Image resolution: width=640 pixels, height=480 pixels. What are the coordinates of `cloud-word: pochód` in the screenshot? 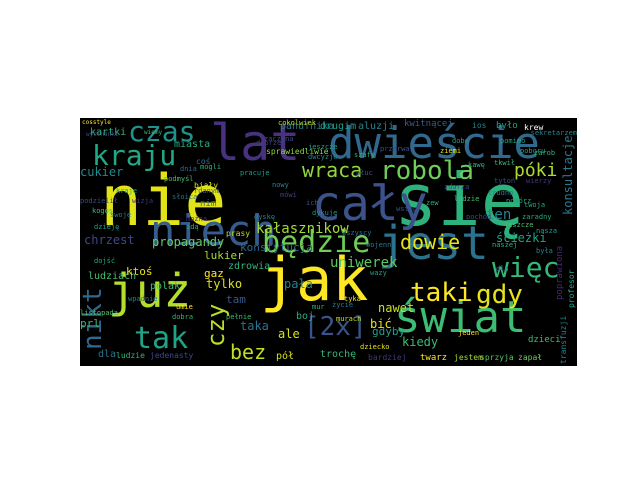 It's located at (479, 217).